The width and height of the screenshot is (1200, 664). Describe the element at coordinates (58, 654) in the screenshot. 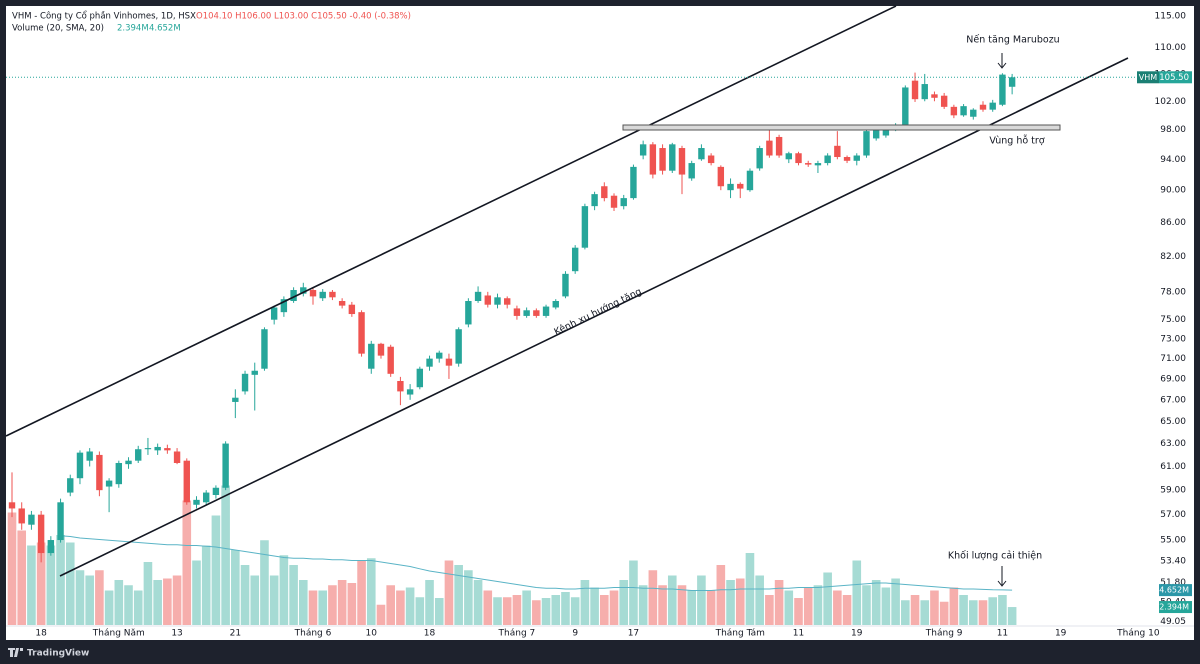

I see `footer-brand: TradingView` at that location.